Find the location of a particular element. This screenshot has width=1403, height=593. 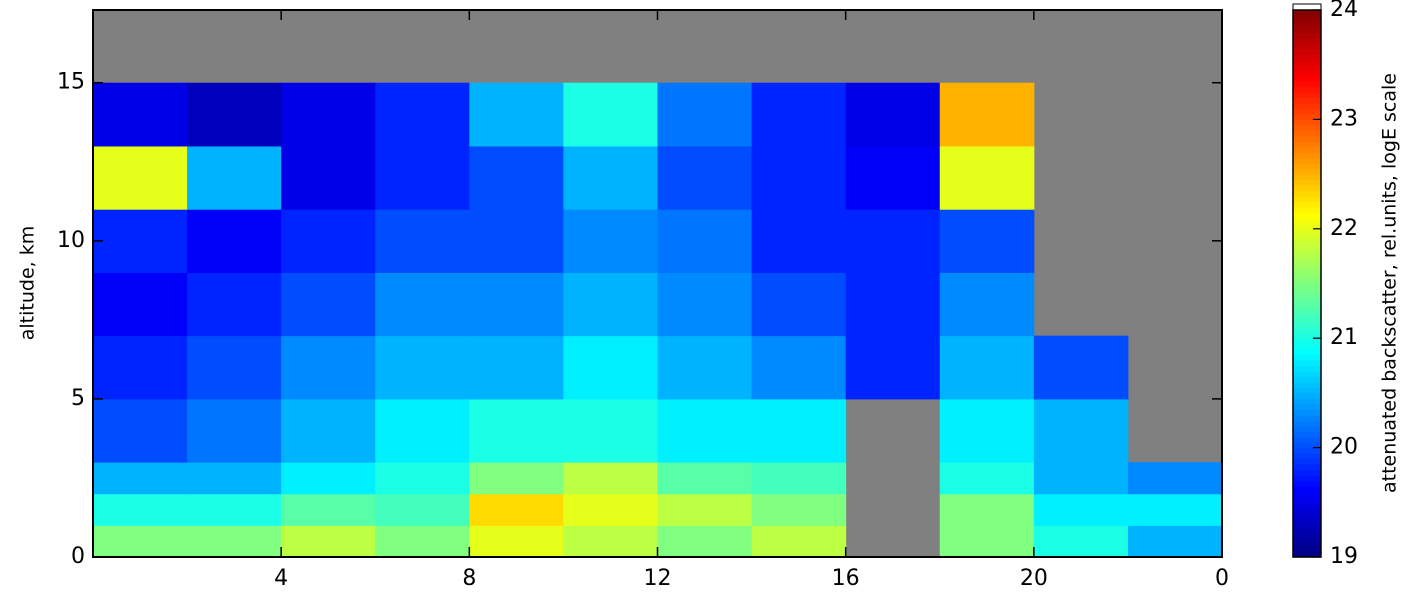

colorbar-tick-label: 23 is located at coordinates (1344, 118).